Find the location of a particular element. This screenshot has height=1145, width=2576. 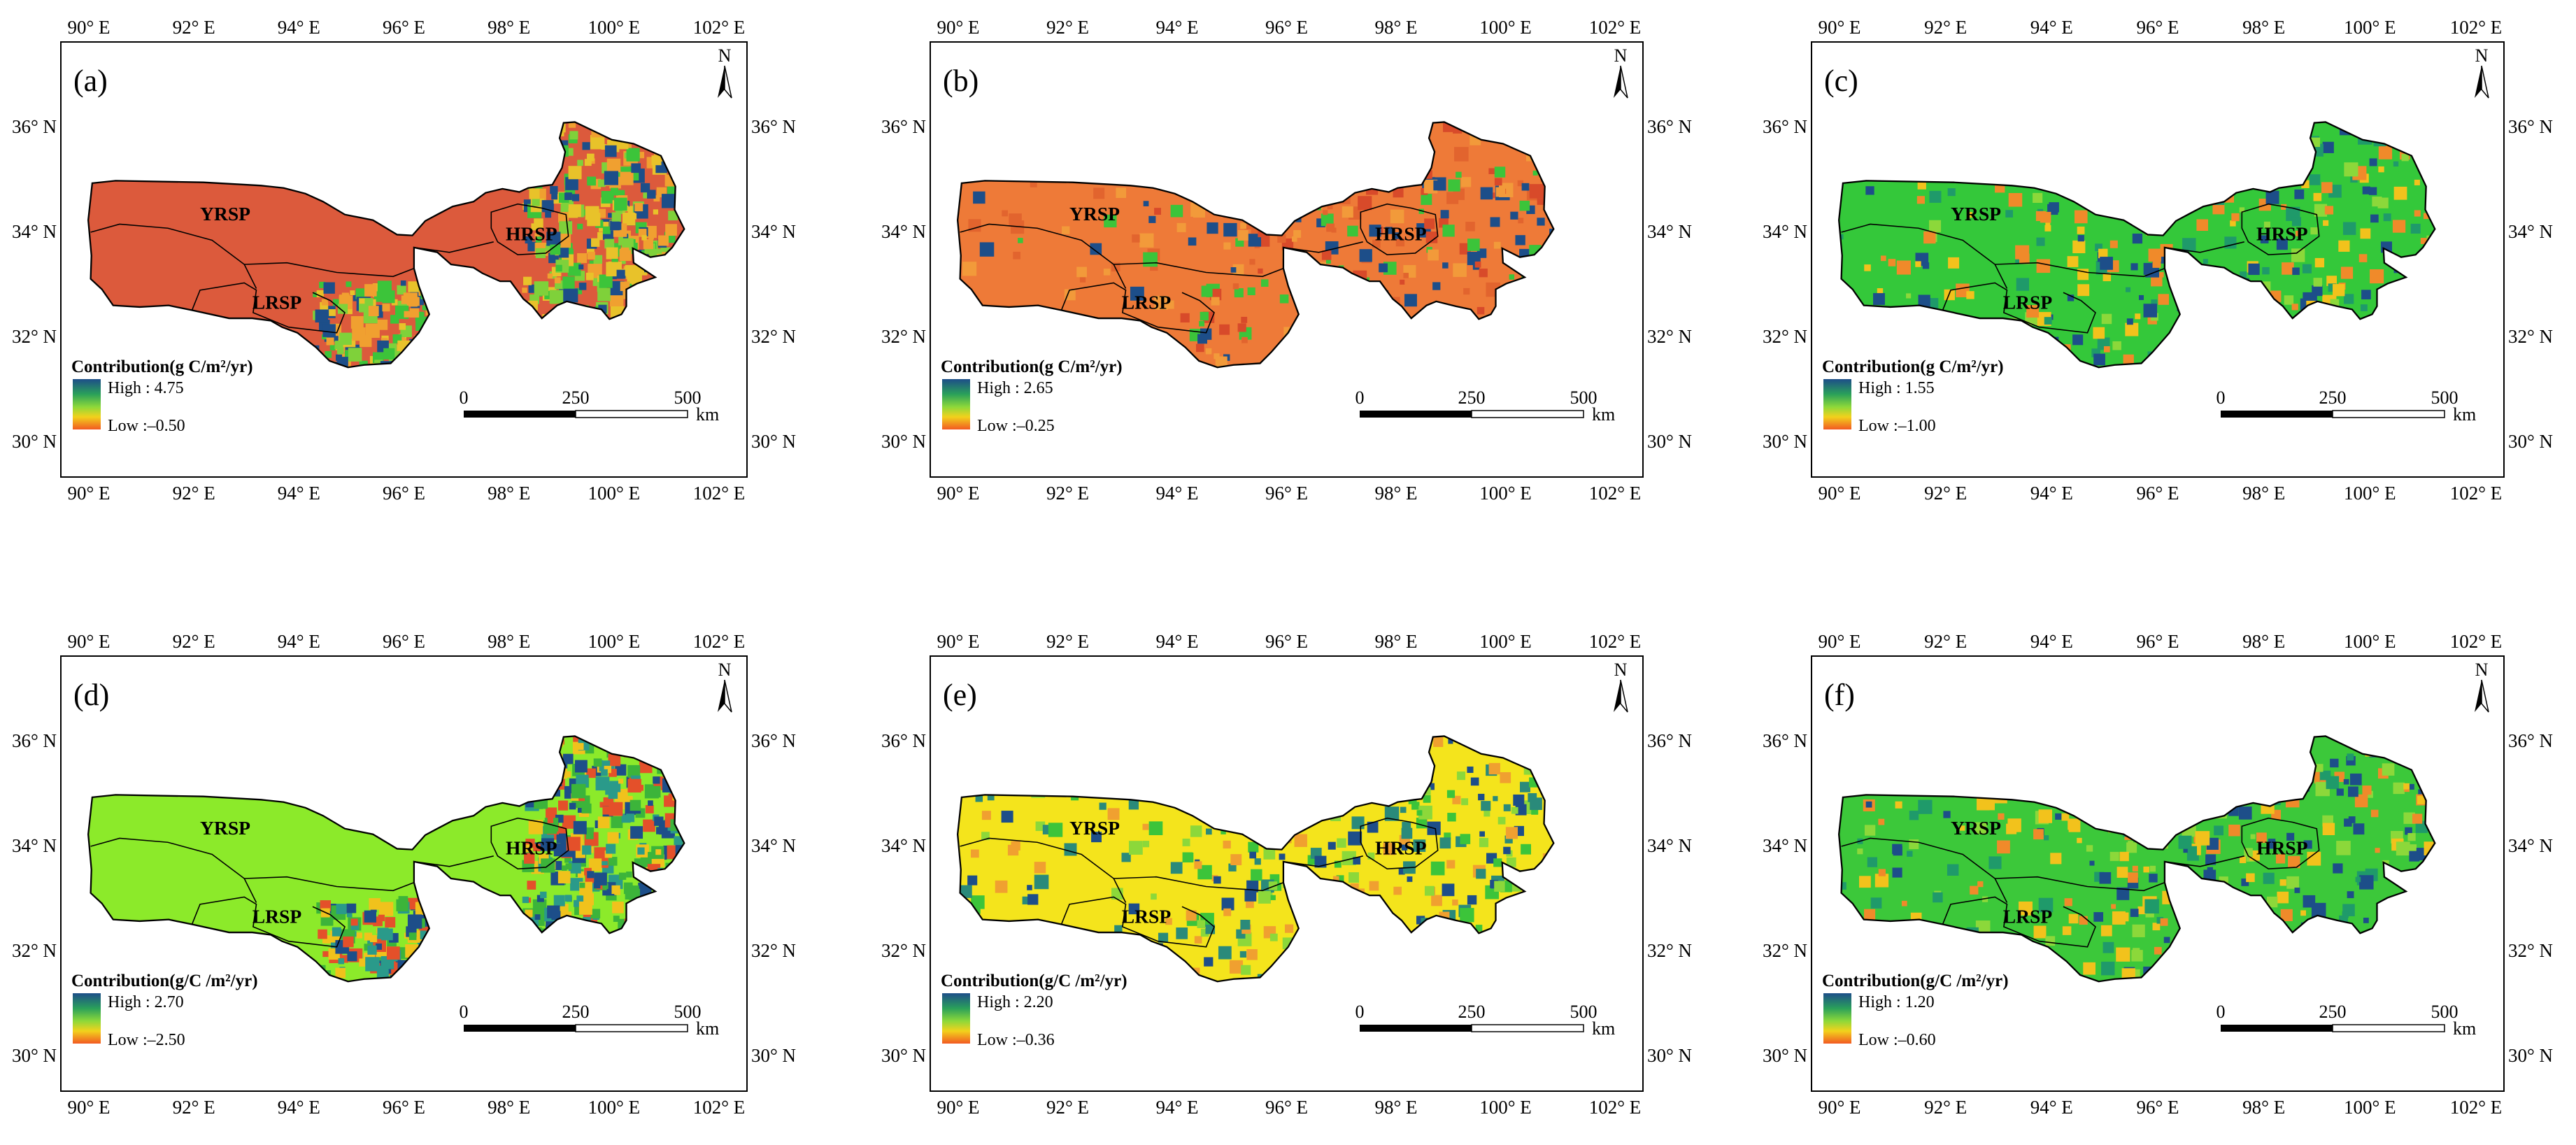

legend-high: High : 2.70 is located at coordinates (146, 1002).